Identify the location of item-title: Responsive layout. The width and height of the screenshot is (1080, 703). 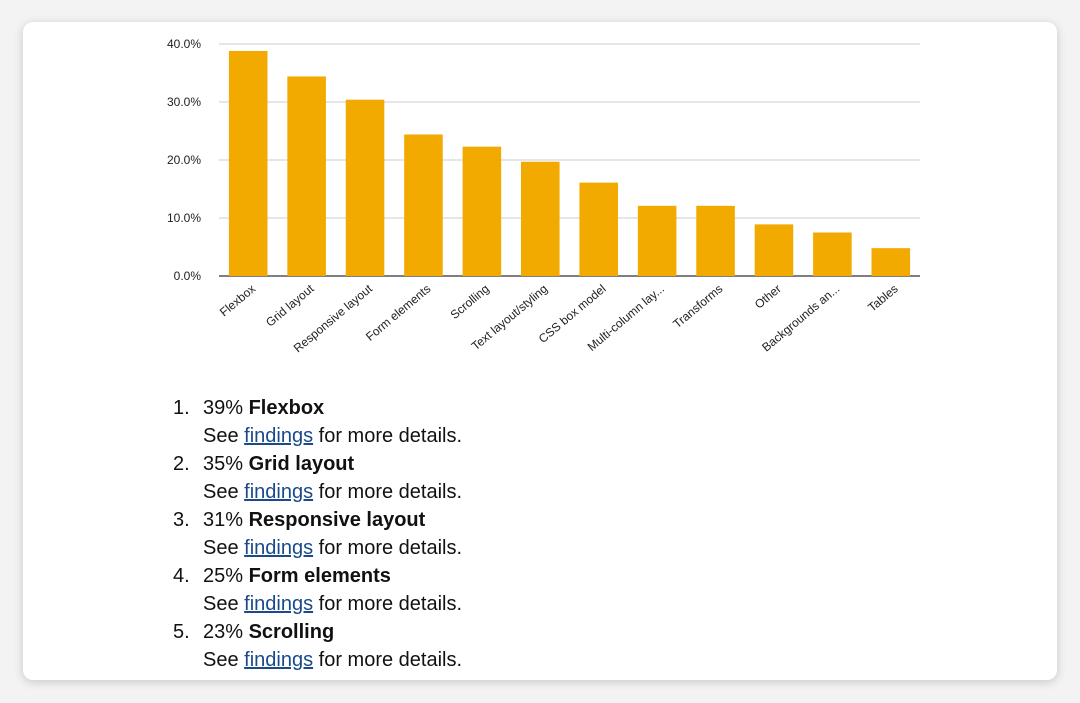
(337, 520).